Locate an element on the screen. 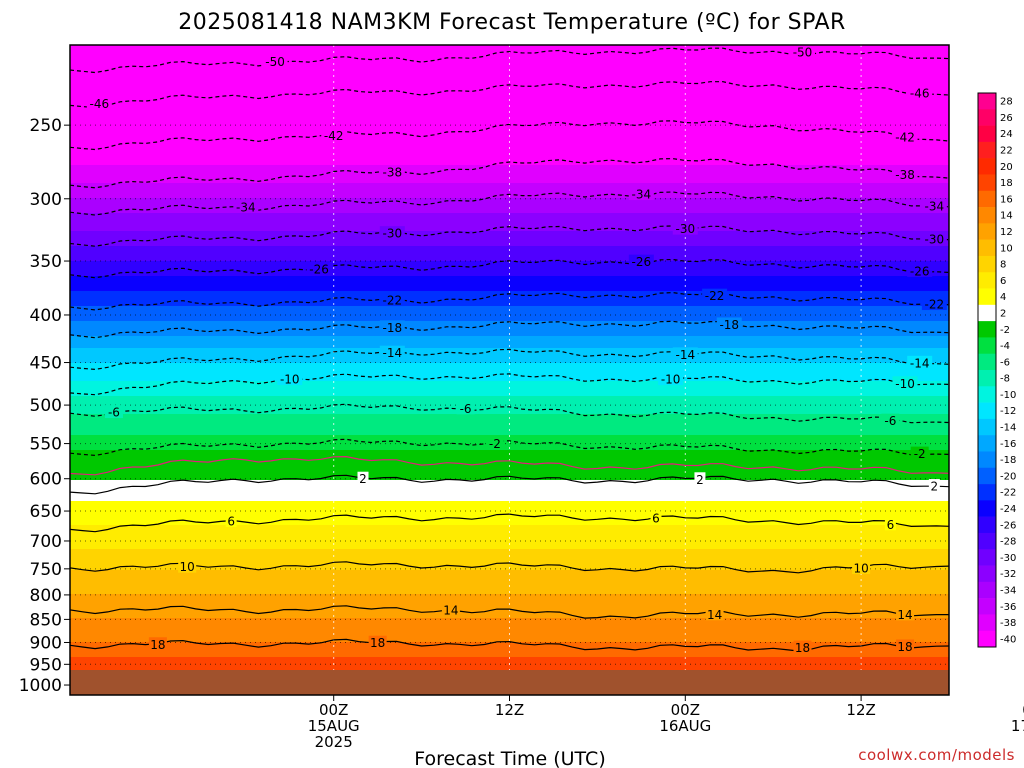  colorbar-tick-label: -20 is located at coordinates (1008, 476).